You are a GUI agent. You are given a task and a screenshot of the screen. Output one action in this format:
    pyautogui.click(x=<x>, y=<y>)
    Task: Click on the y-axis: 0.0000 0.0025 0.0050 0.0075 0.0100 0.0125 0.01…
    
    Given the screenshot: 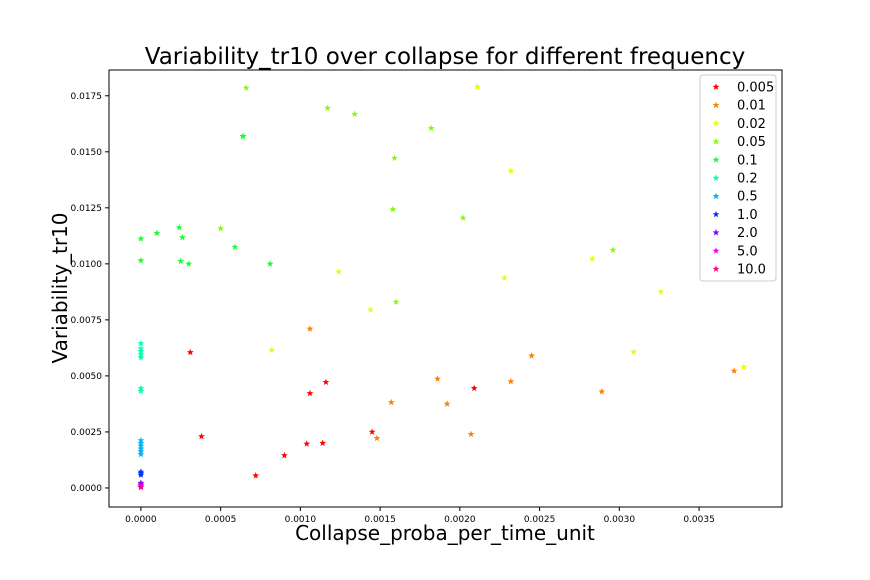 What is the action you would take?
    pyautogui.click(x=90, y=293)
    